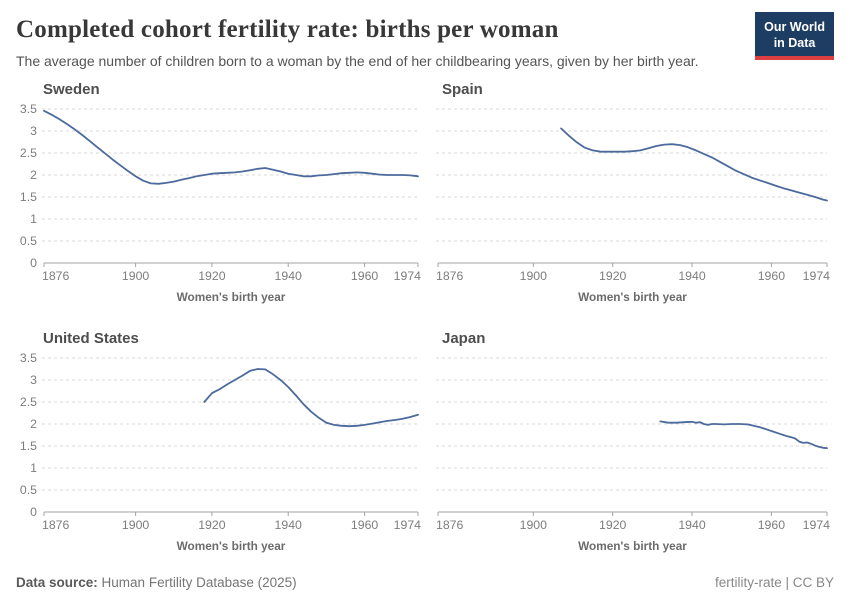  Describe the element at coordinates (794, 43) in the screenshot. I see `owid-logo-line2: in Data` at that location.